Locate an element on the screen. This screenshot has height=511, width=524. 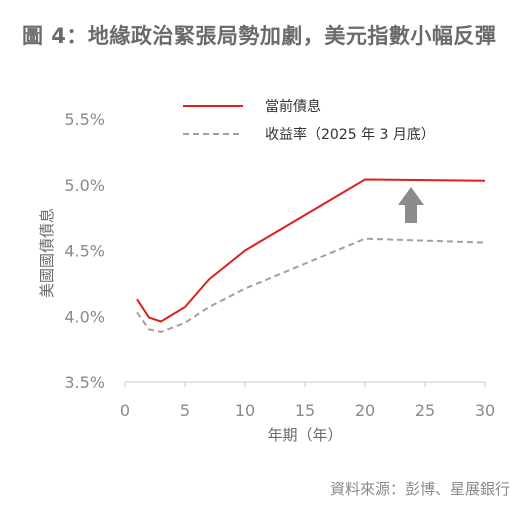
y-tick-label: 5.0% is located at coordinates (84, 185).